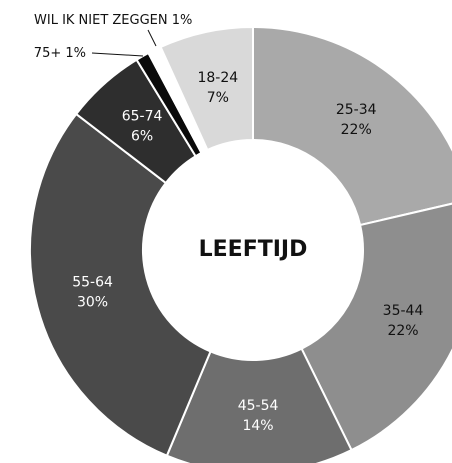  I want to click on slice-value: 14%, so click(257, 426).